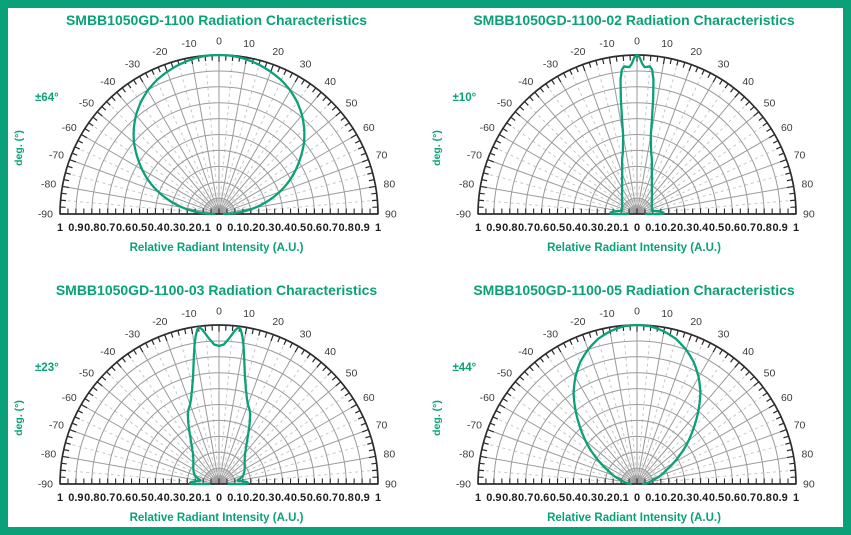 This screenshot has height=535, width=851. What do you see at coordinates (86, 103) in the screenshot?
I see `svg-text: -50` at bounding box center [86, 103].